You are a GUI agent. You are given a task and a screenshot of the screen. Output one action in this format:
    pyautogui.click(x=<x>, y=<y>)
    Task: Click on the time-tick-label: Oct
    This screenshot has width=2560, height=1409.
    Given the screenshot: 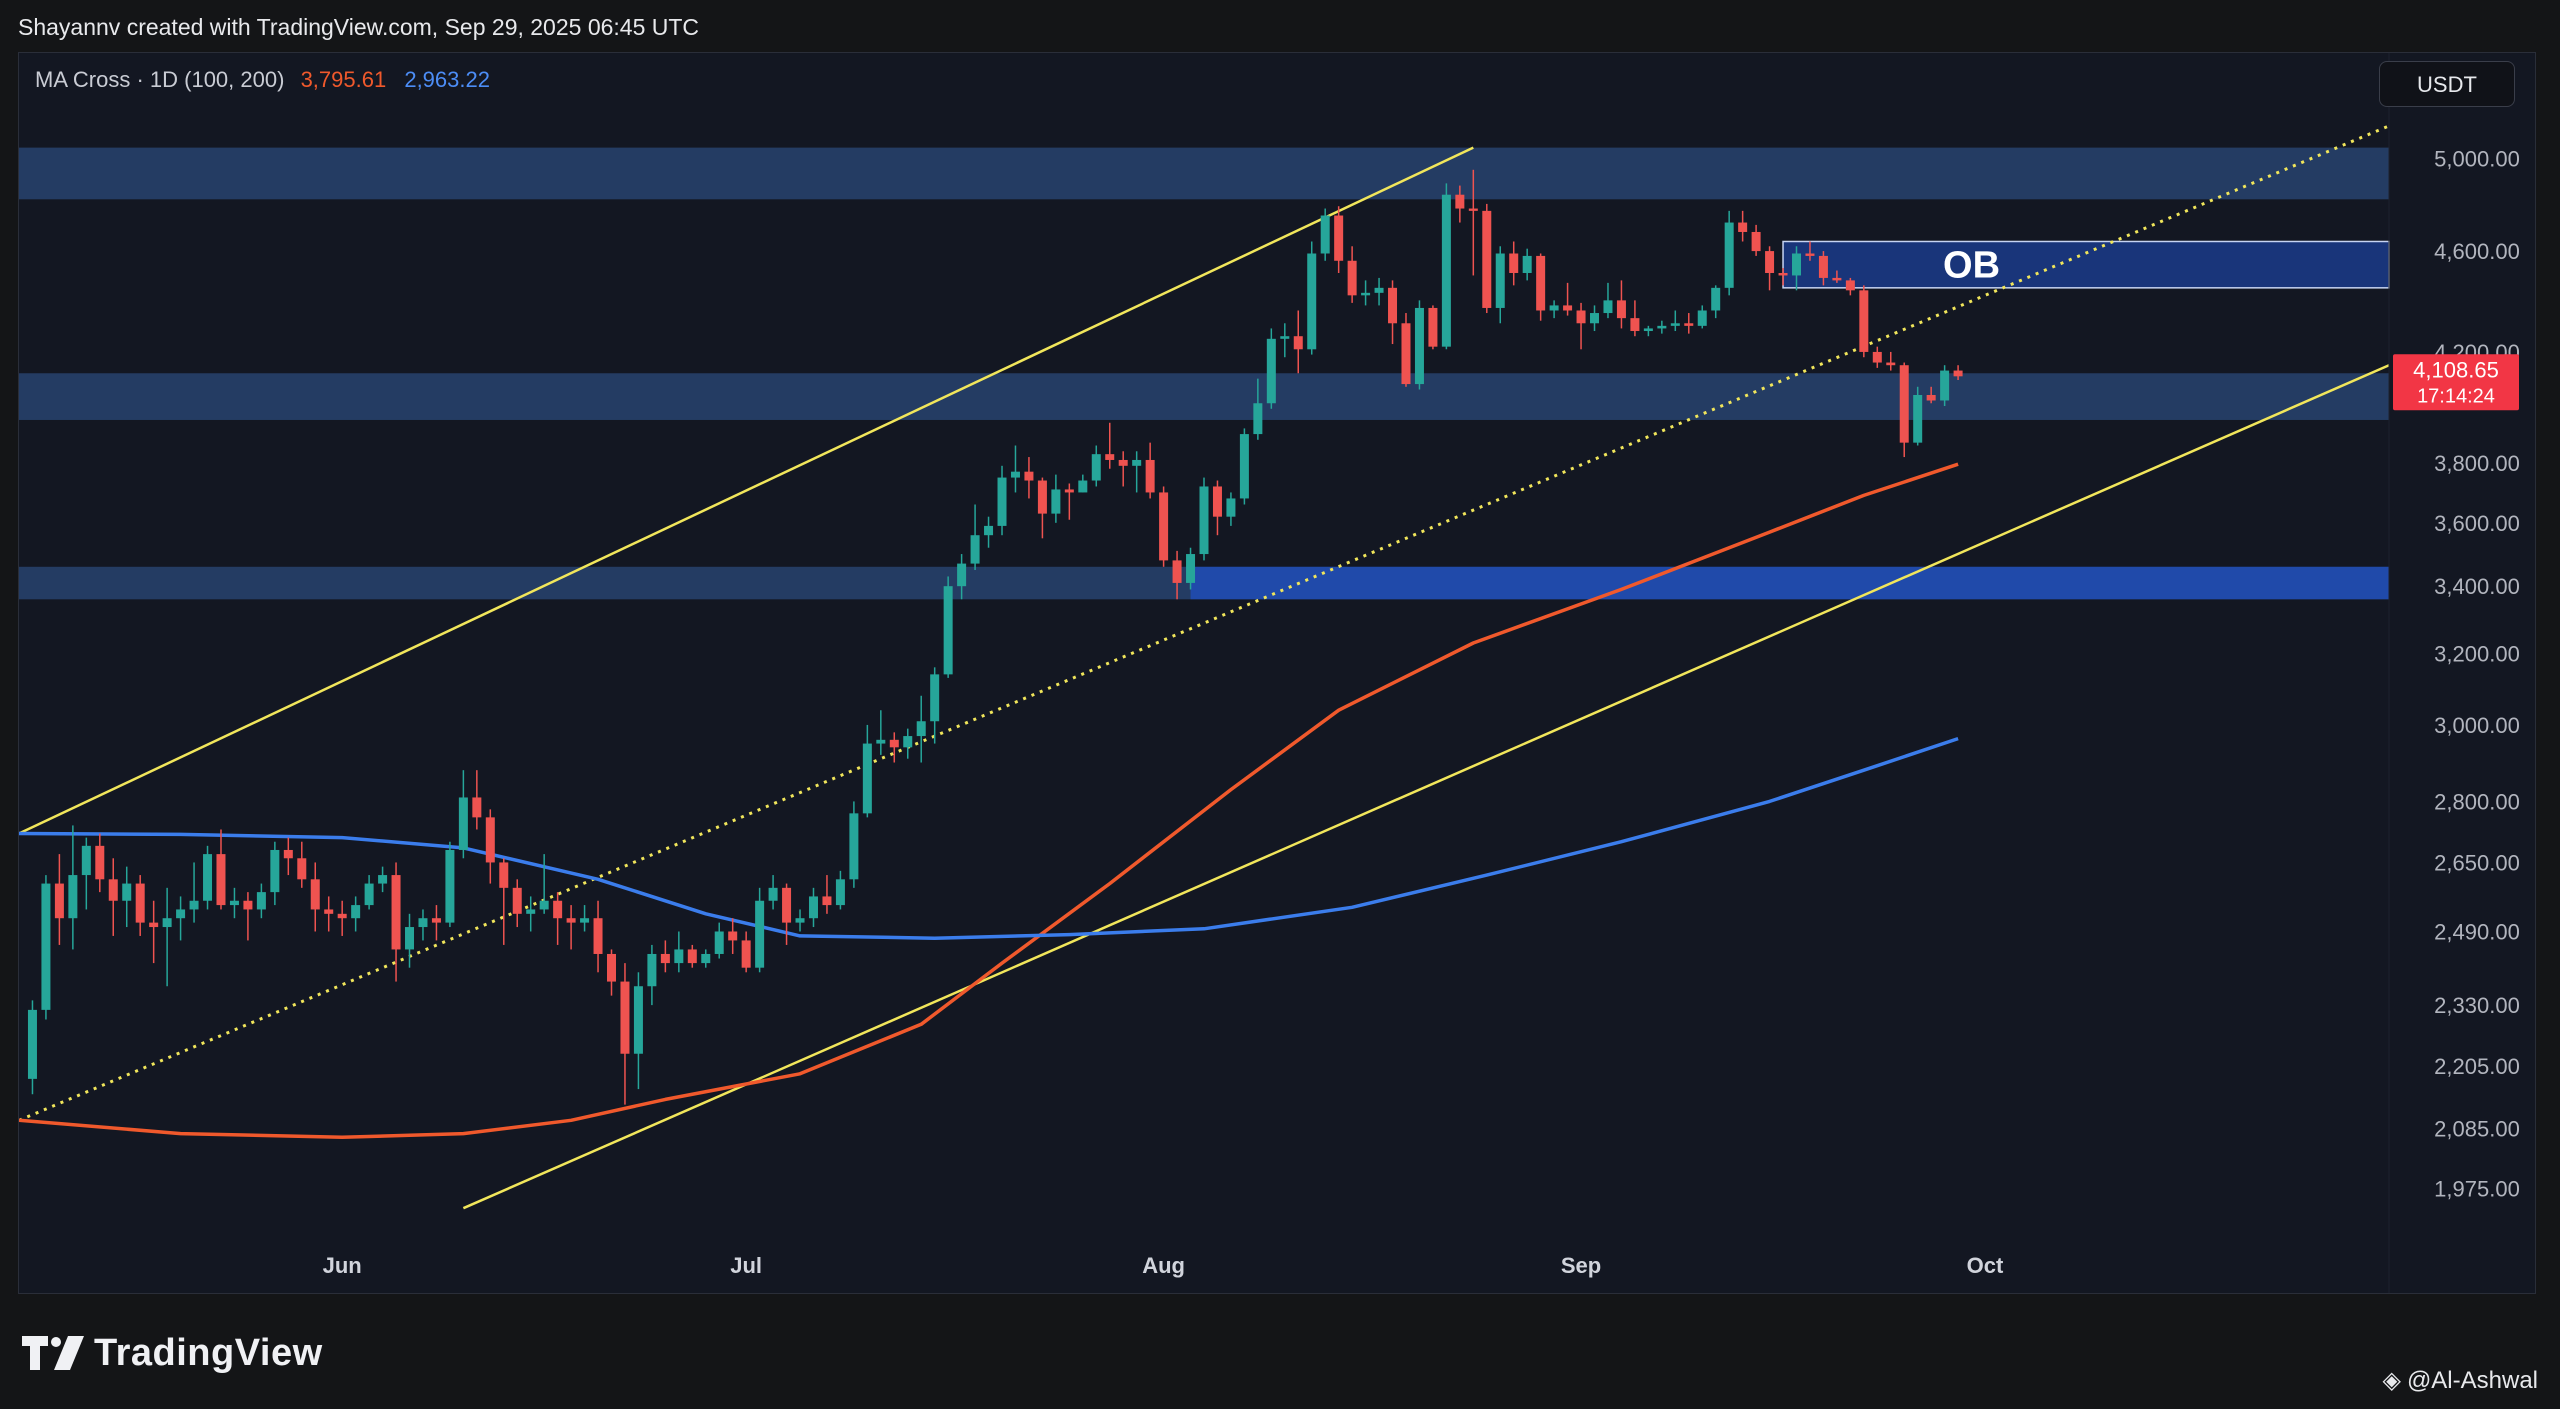 What is the action you would take?
    pyautogui.click(x=1985, y=1265)
    